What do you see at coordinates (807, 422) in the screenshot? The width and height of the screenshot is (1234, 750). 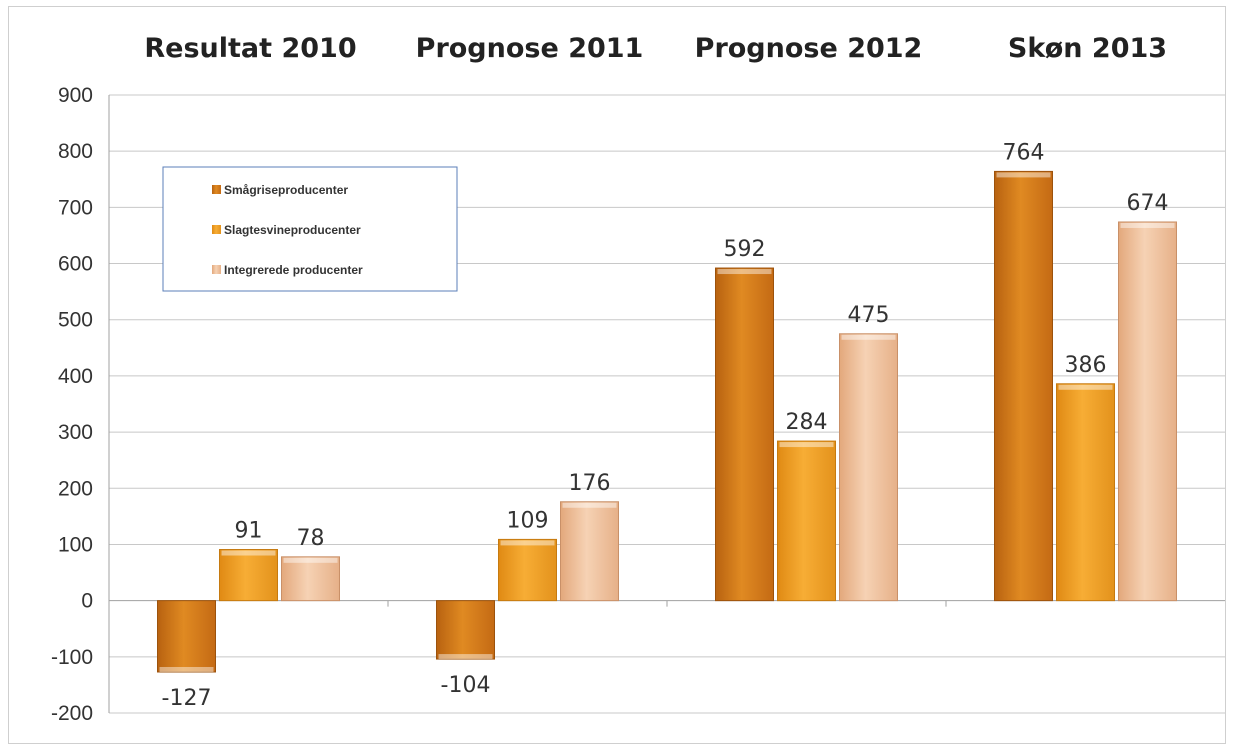 I see `data-label: 284` at bounding box center [807, 422].